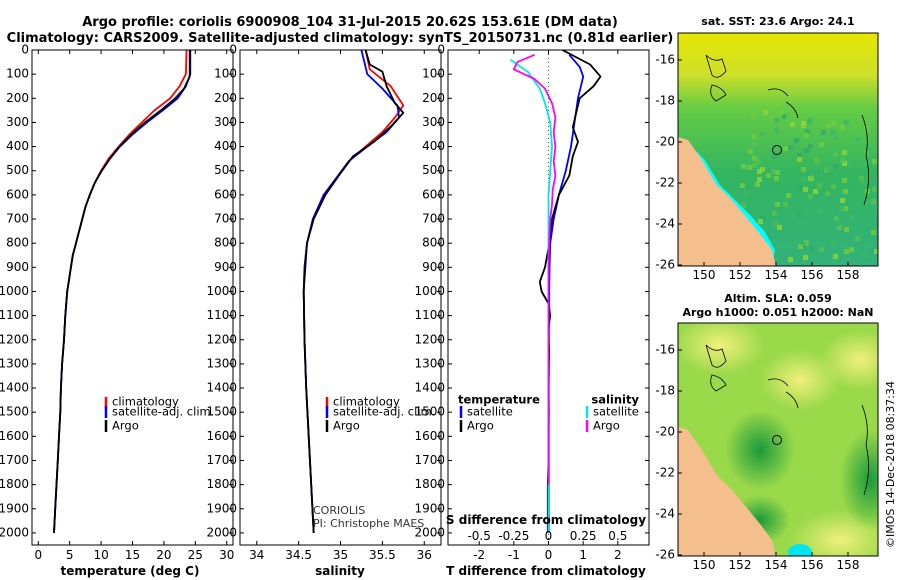  I want to click on map-y-tick-label: -20, so click(665, 142).